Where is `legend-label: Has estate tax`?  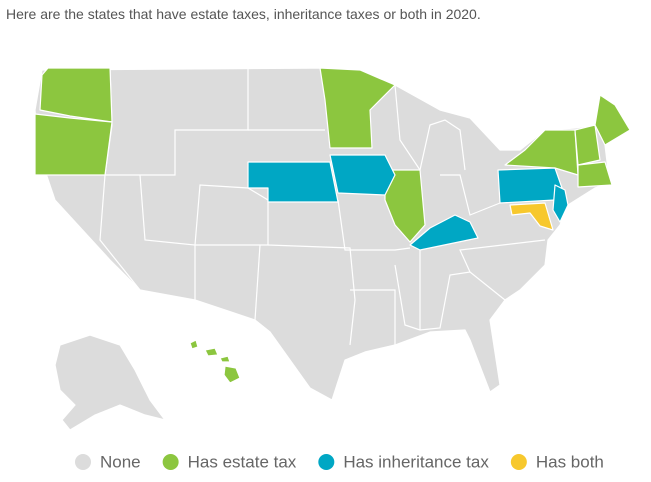
legend-label: Has estate tax is located at coordinates (242, 461).